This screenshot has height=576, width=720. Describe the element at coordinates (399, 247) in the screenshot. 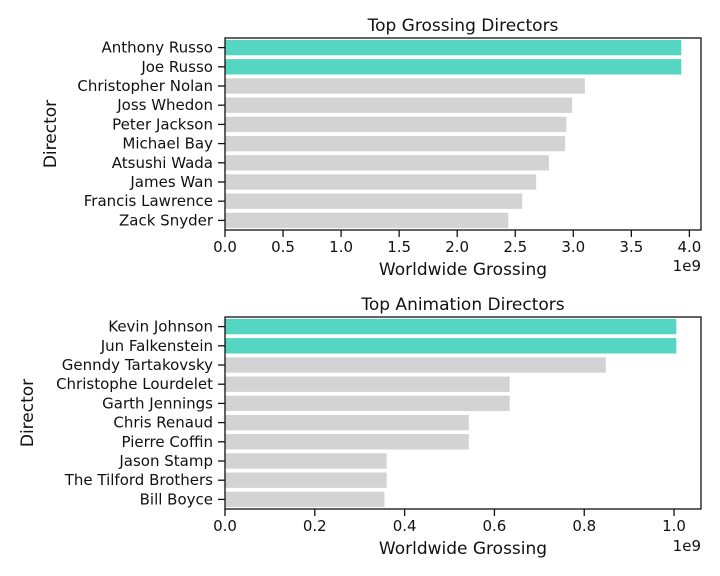

I see `x-tick-label: 1.5` at that location.